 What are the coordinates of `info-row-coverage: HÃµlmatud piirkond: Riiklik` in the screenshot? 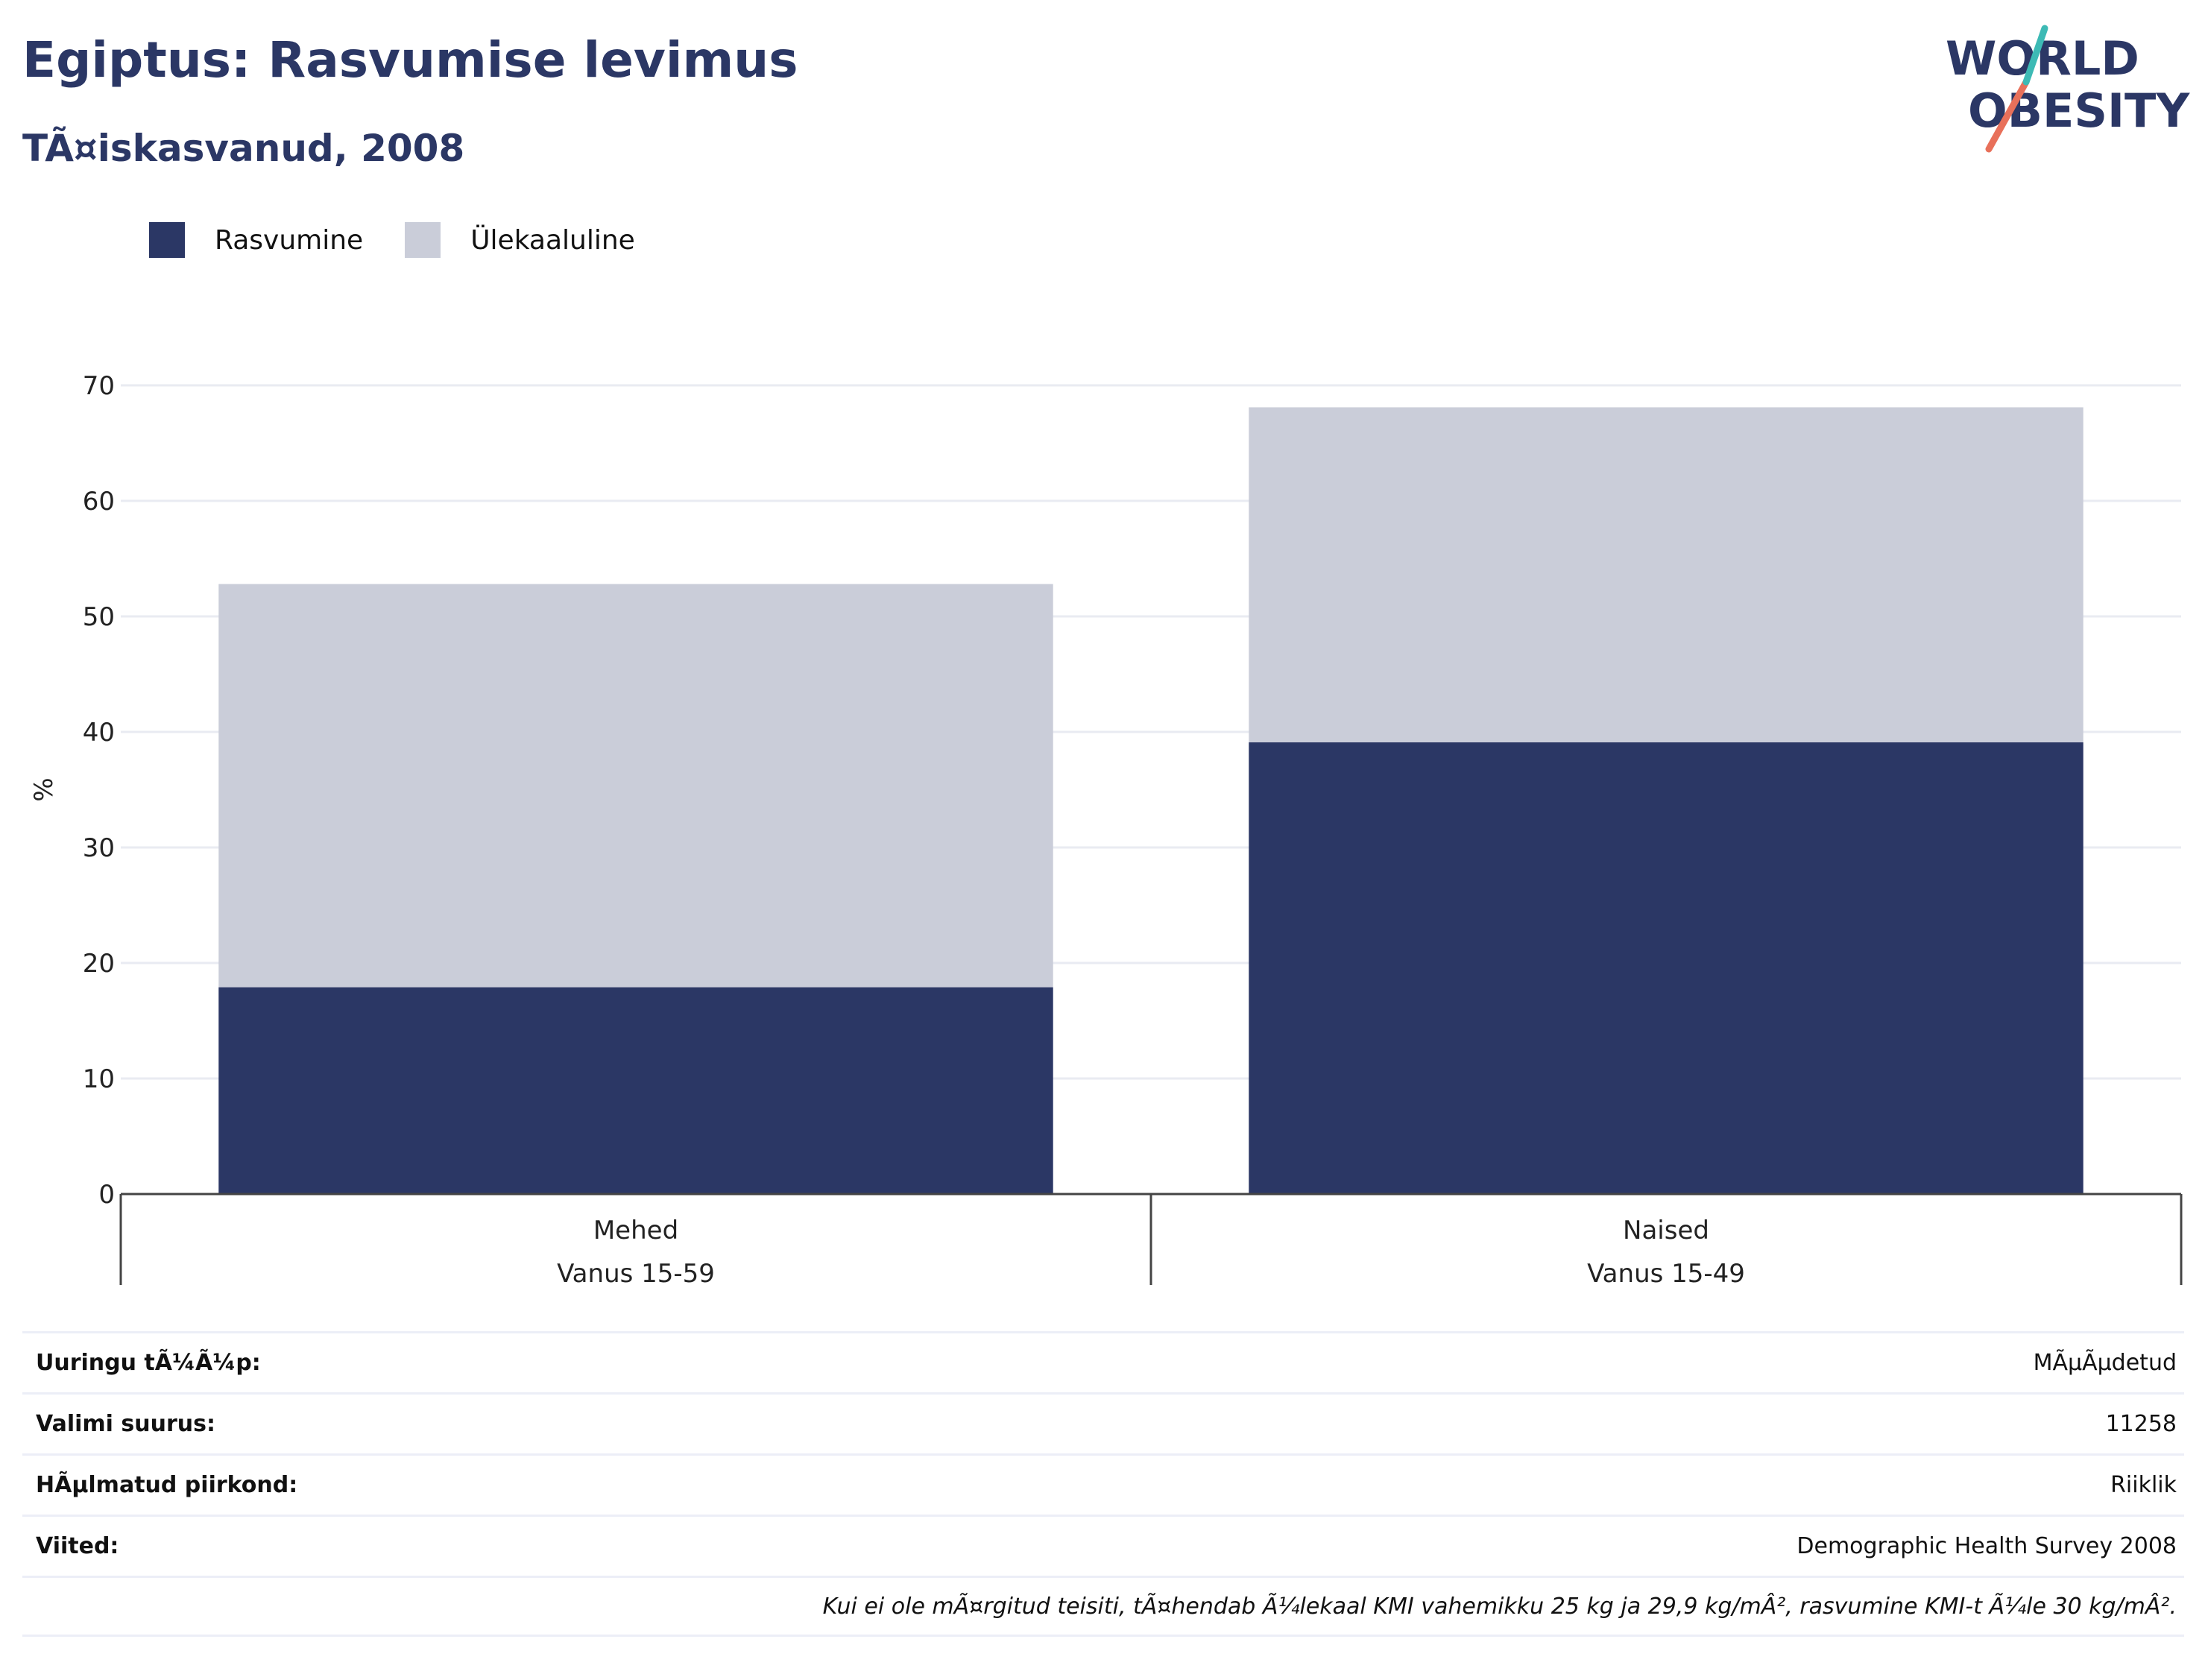 It's located at (1103, 1484).